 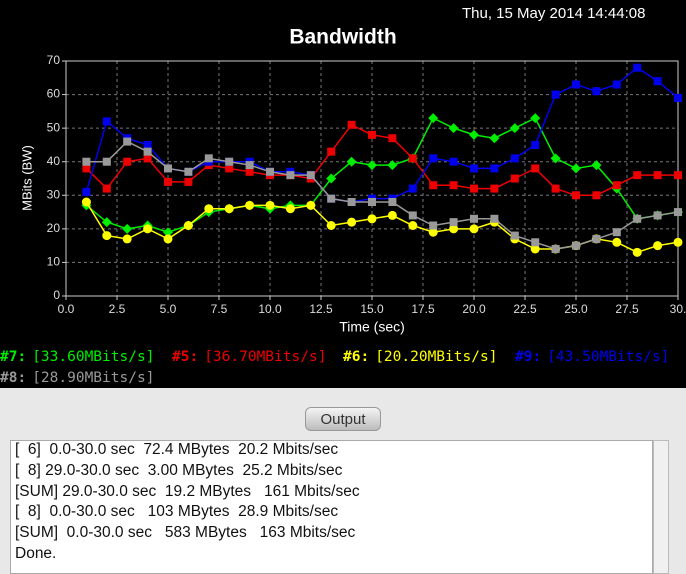 I want to click on x-tick-label: 12.5, so click(x=321, y=309).